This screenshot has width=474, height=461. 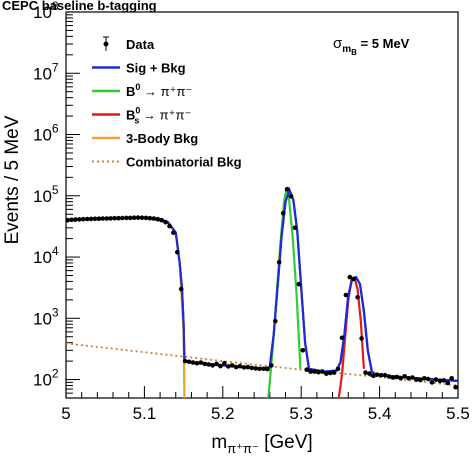 I want to click on legend-label: 3-Body Bkg, so click(x=162, y=138).